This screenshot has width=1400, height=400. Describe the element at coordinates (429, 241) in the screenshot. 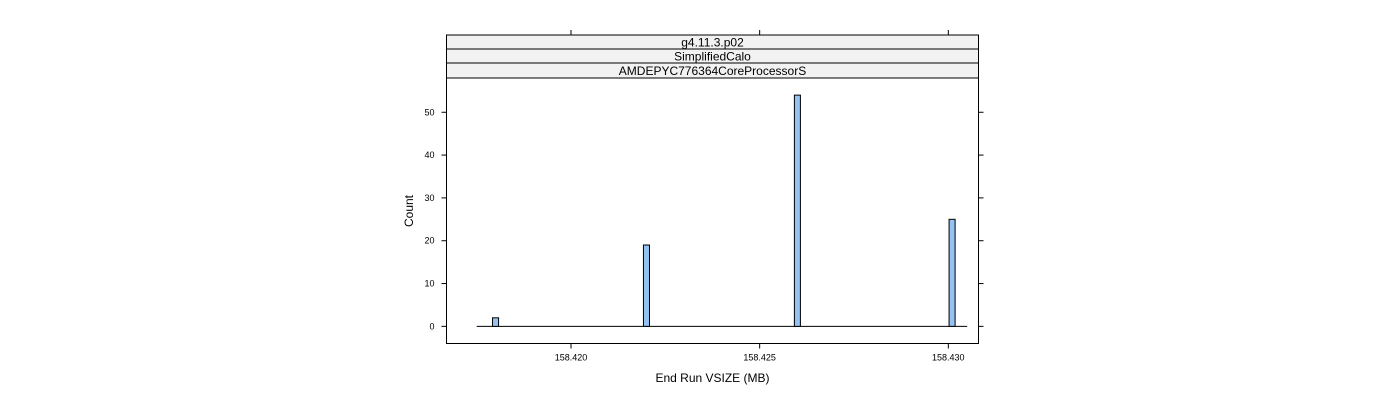

I see `y-tick-label: 20` at that location.